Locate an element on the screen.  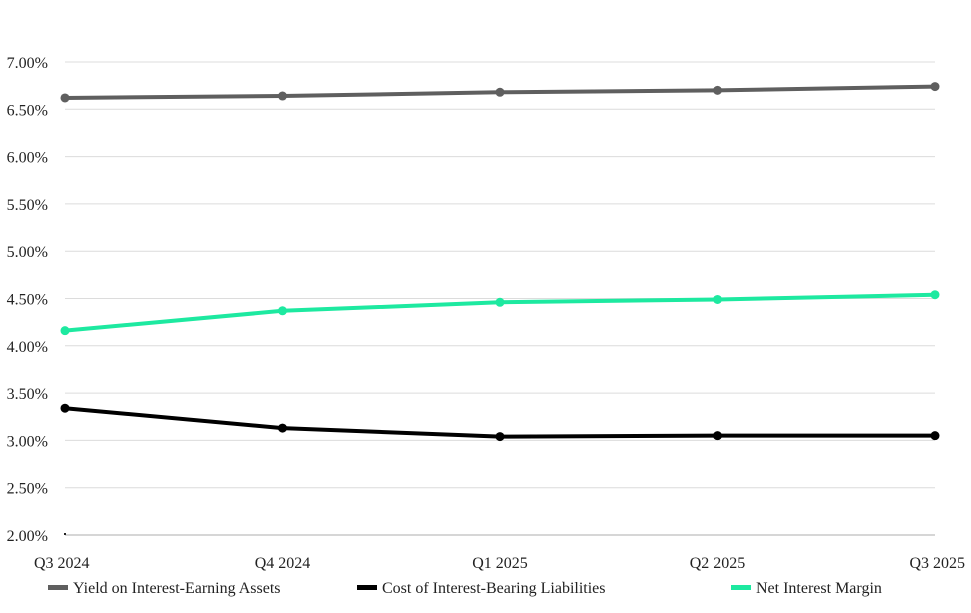
y-tick-label: 6.00% is located at coordinates (27, 158).